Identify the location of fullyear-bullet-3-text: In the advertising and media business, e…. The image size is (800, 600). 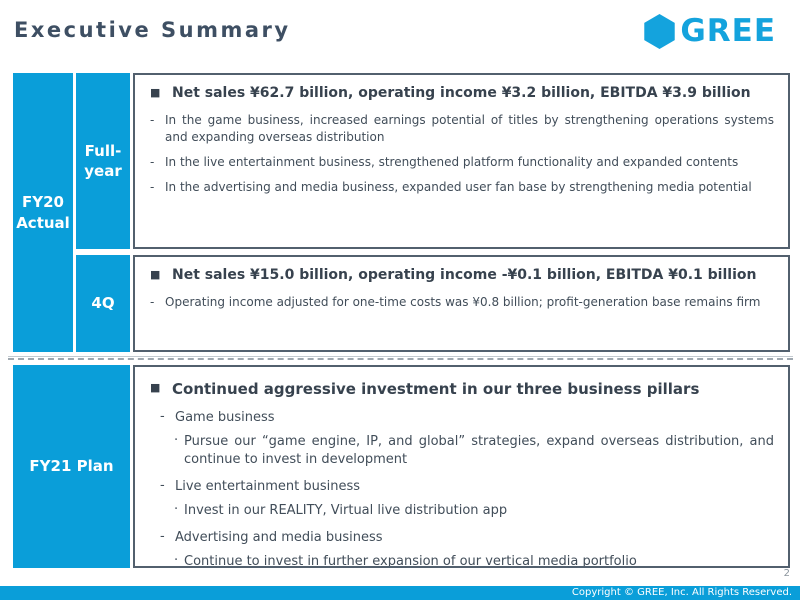
(458, 186).